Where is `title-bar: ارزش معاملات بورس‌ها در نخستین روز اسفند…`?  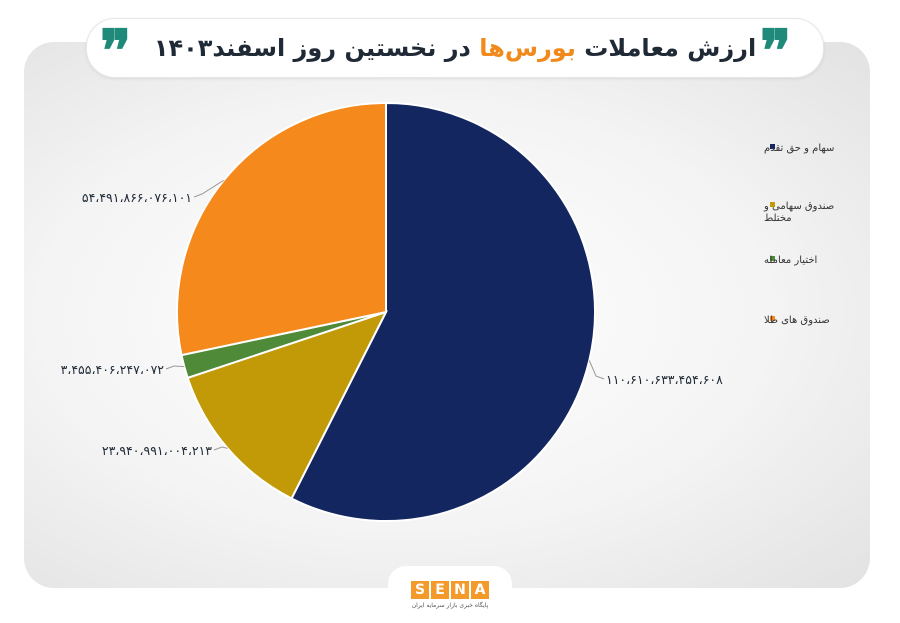 title-bar: ارزش معاملات بورس‌ها در نخستین روز اسفند… is located at coordinates (455, 48).